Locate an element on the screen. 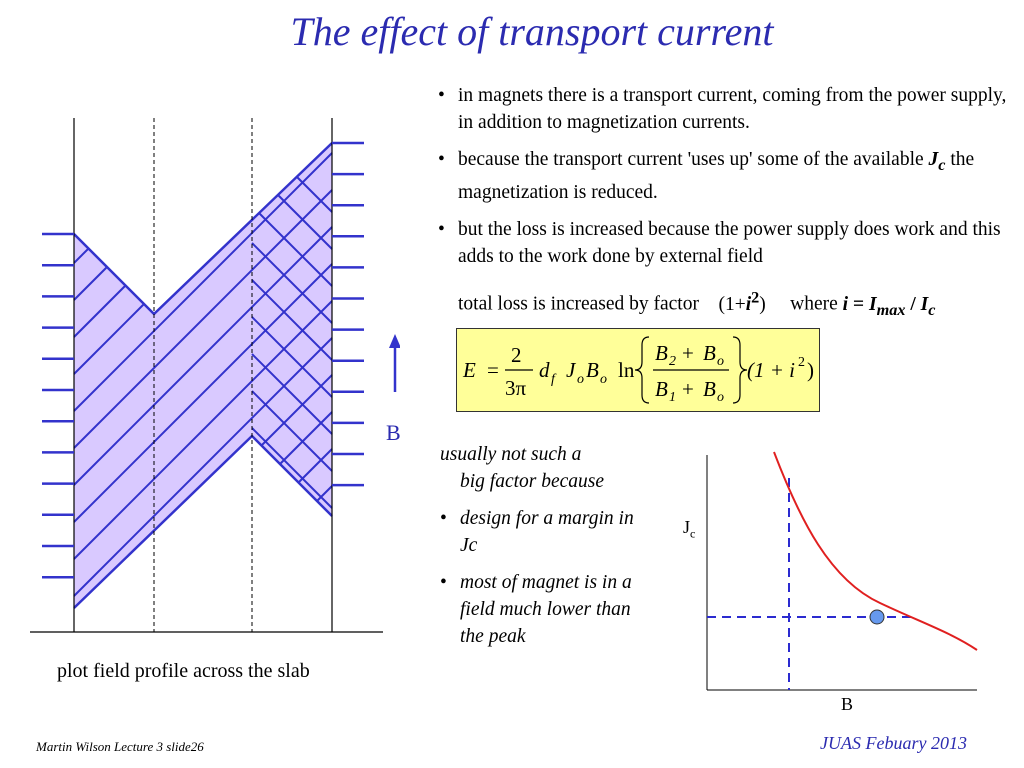  jc-curve is located at coordinates (875, 551).